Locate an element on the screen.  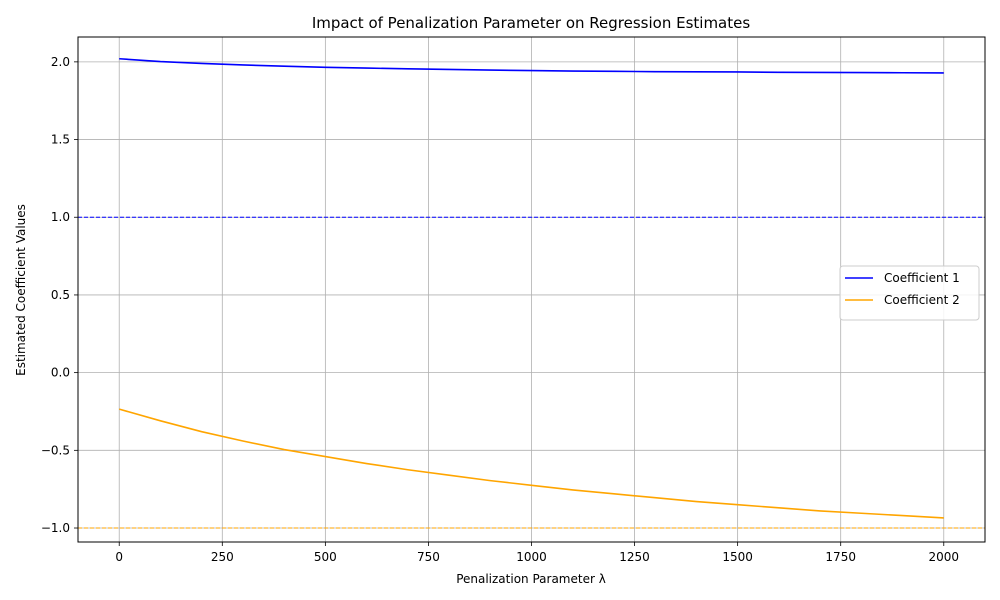
x-tick-label: 1000 is located at coordinates (531, 557).